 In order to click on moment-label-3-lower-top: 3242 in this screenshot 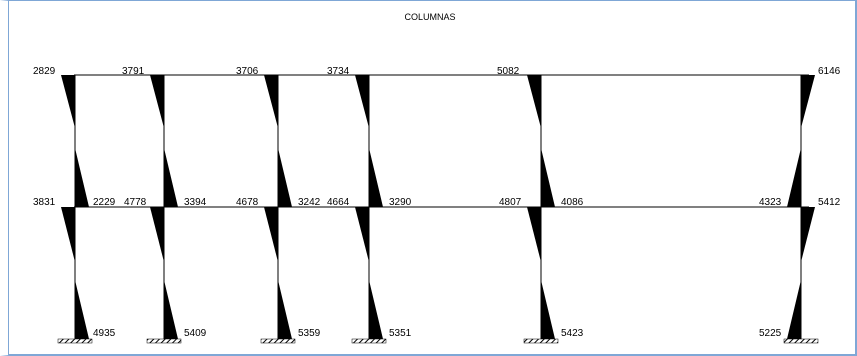, I will do `click(309, 202)`.